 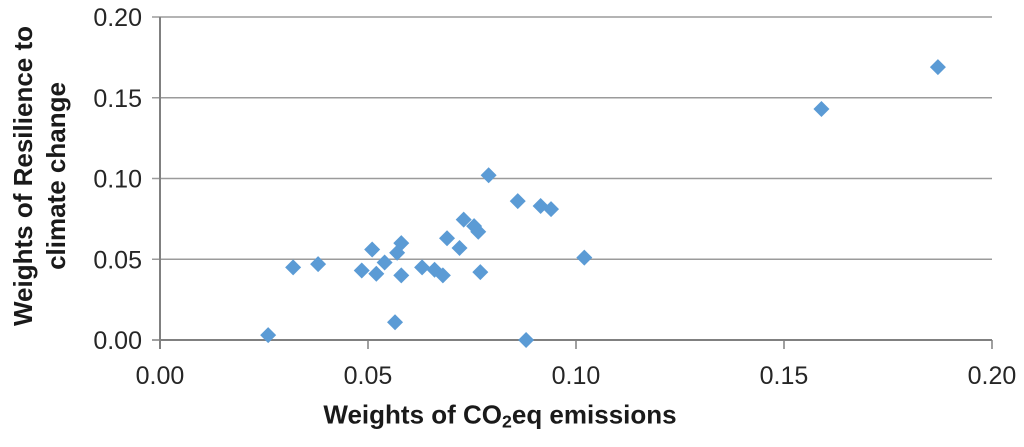 What do you see at coordinates (56, 176) in the screenshot?
I see `y-axis-title-line2: climate change` at bounding box center [56, 176].